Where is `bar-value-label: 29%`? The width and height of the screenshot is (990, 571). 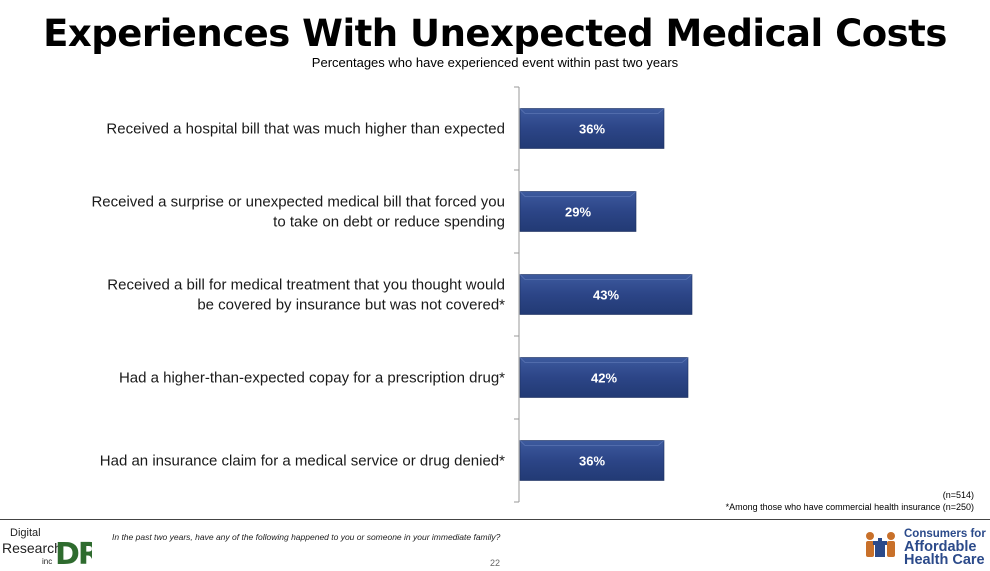 bar-value-label: 29% is located at coordinates (578, 212).